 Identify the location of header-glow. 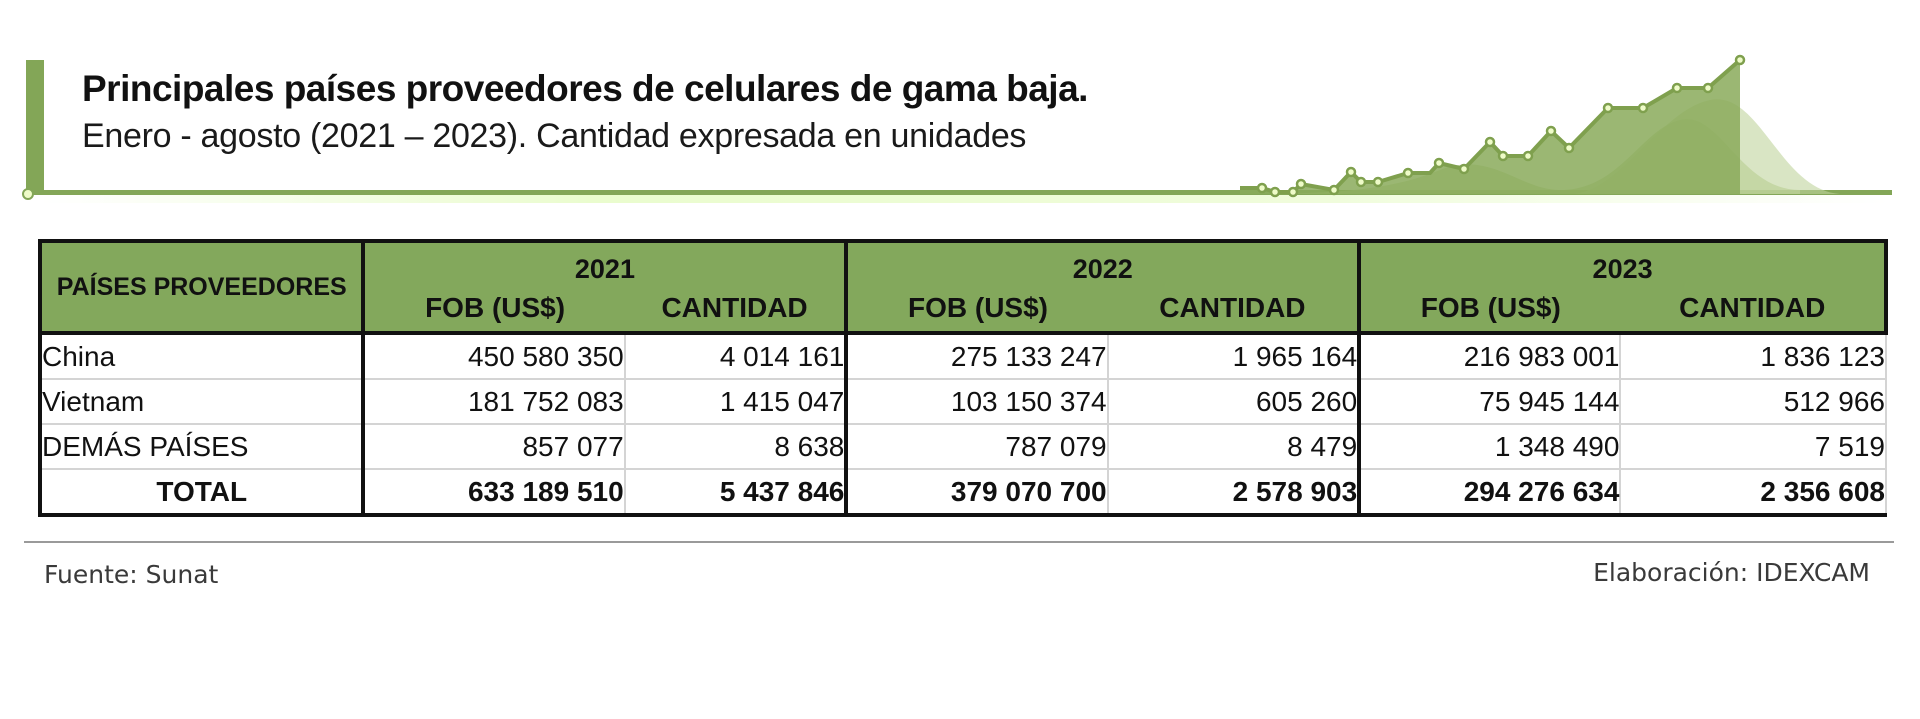
(965, 199).